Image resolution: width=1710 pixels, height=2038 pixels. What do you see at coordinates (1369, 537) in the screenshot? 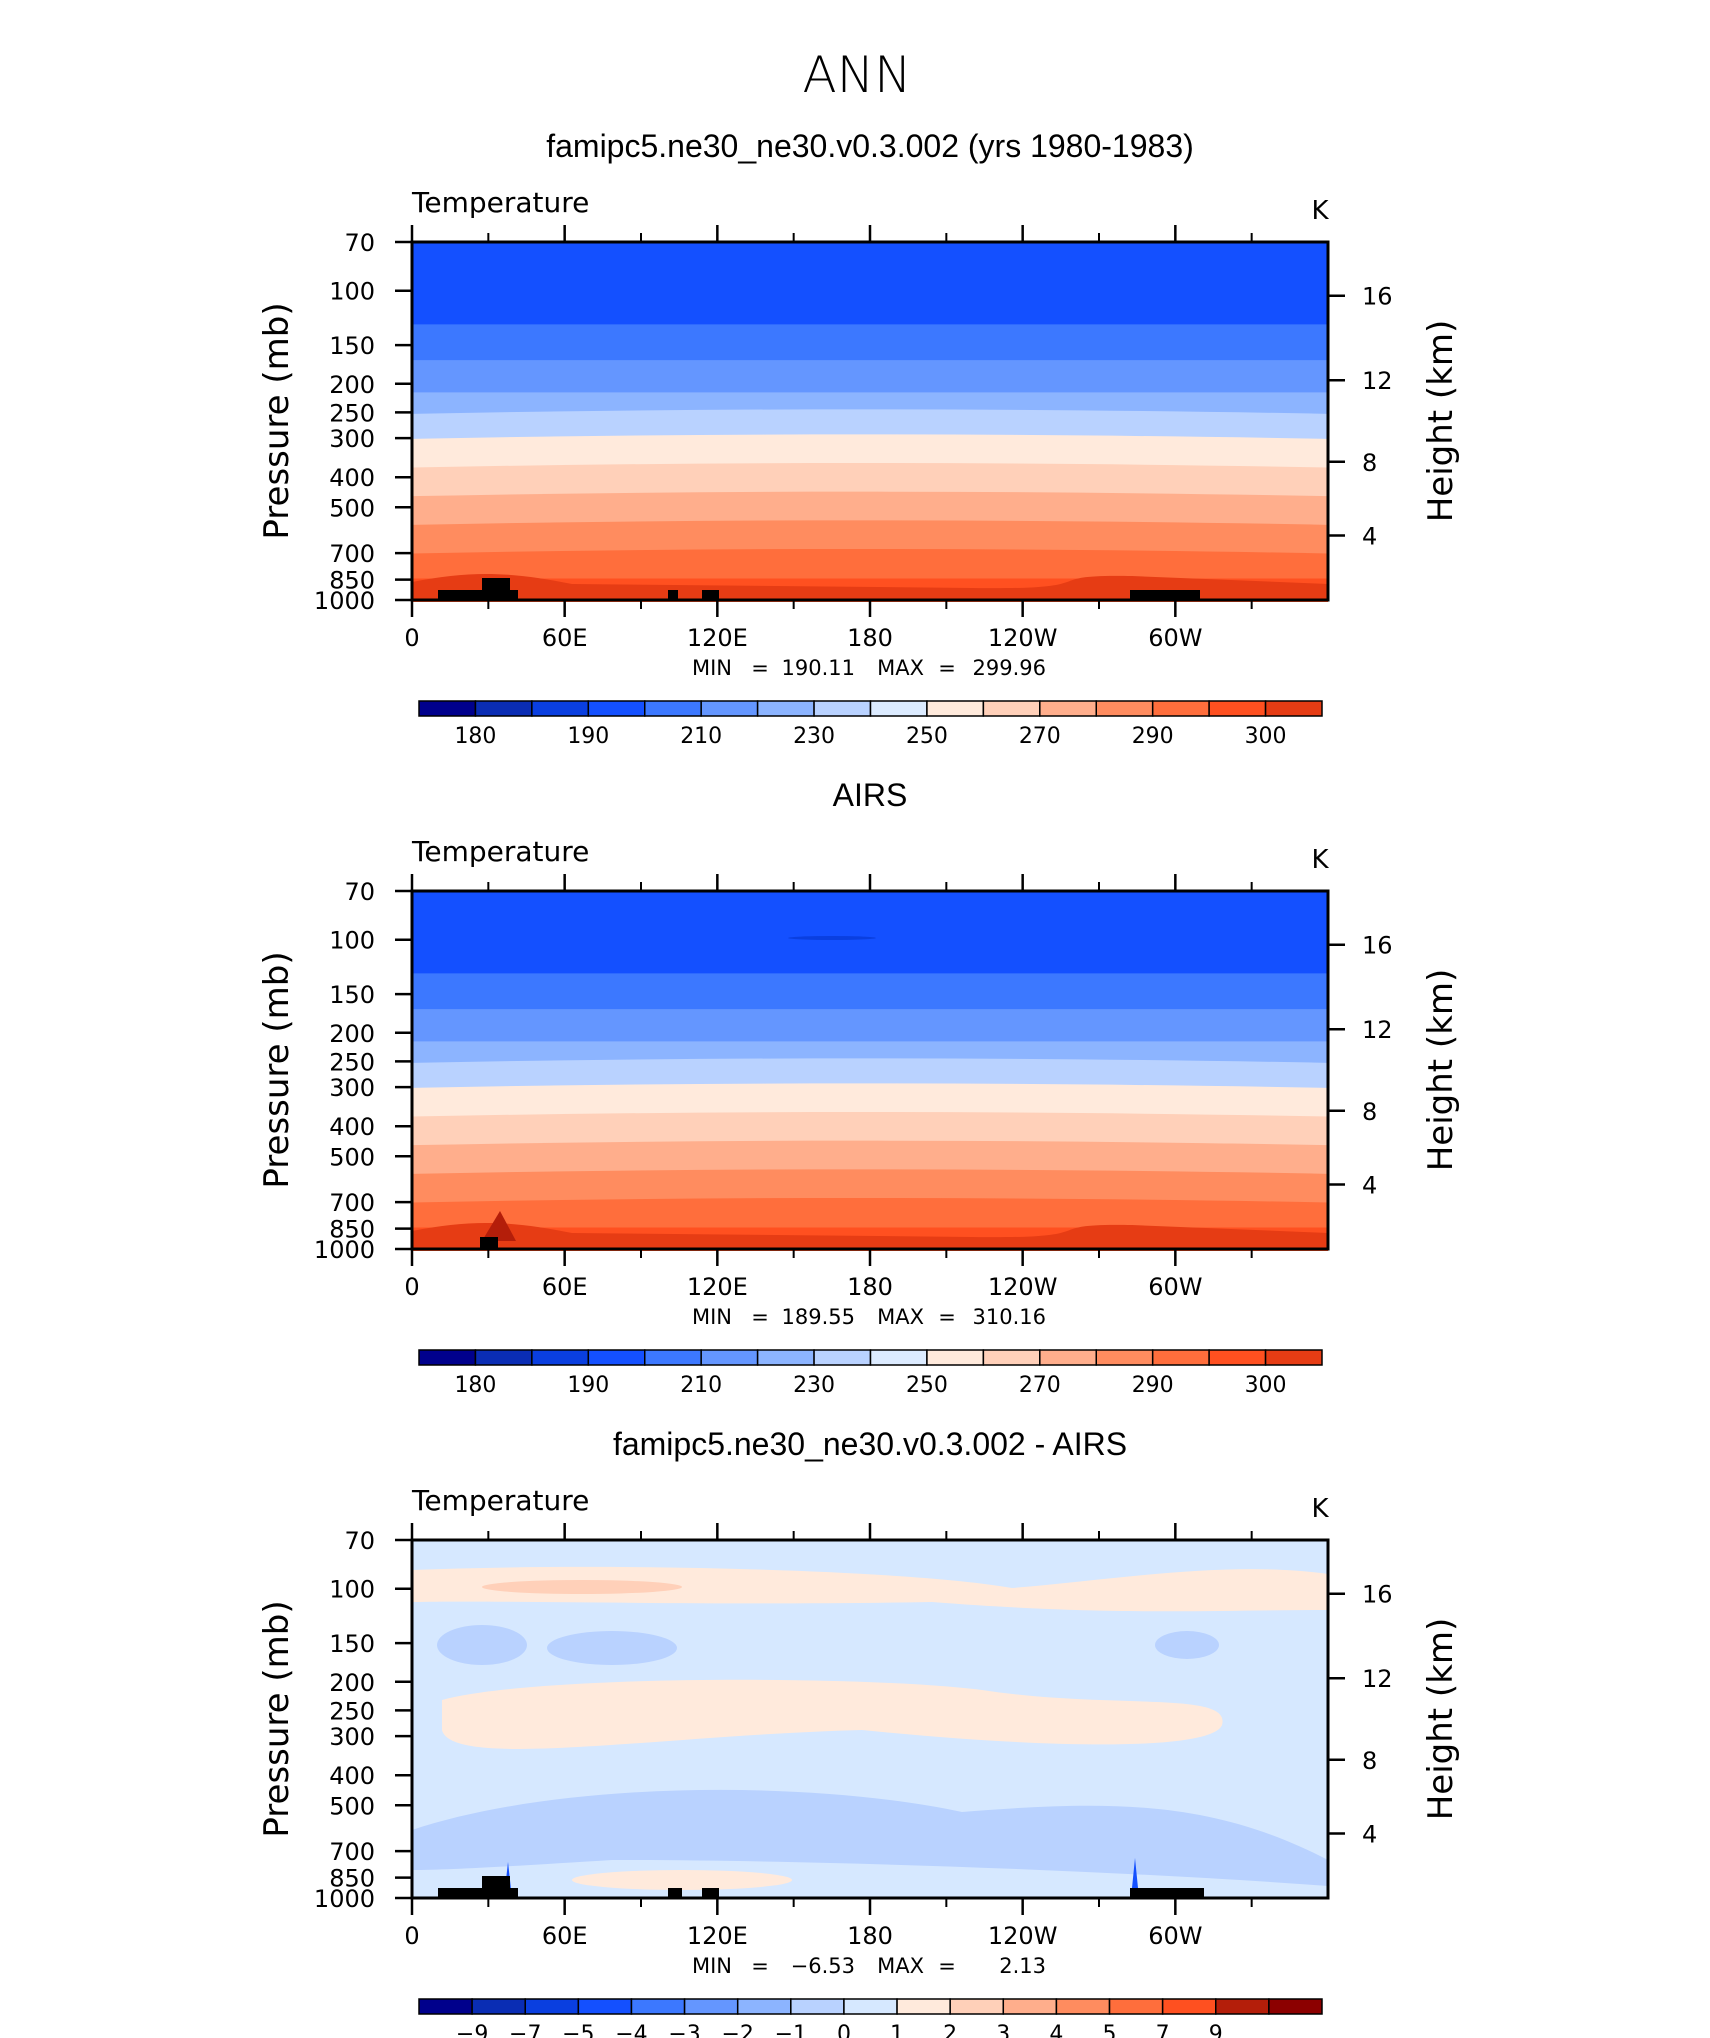
I see `y-right-tick-label: 4` at bounding box center [1369, 537].